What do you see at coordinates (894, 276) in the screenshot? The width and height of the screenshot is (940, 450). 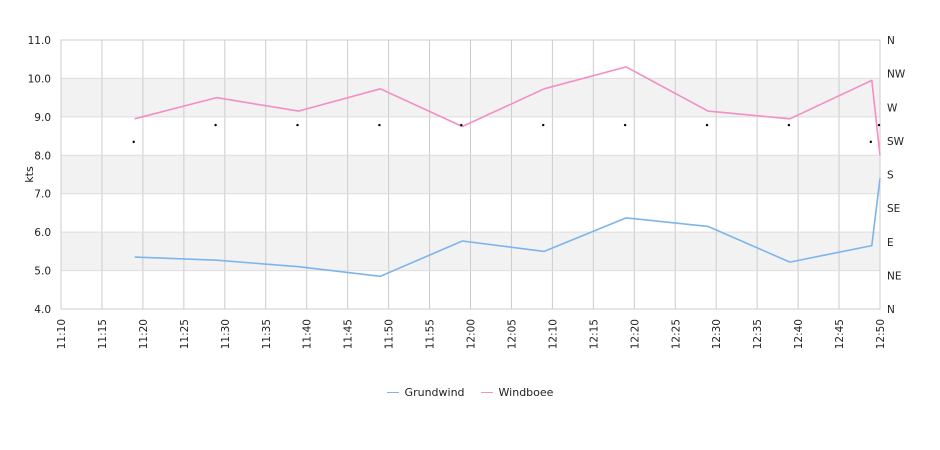 I see `direction-tick-label: NE` at bounding box center [894, 276].